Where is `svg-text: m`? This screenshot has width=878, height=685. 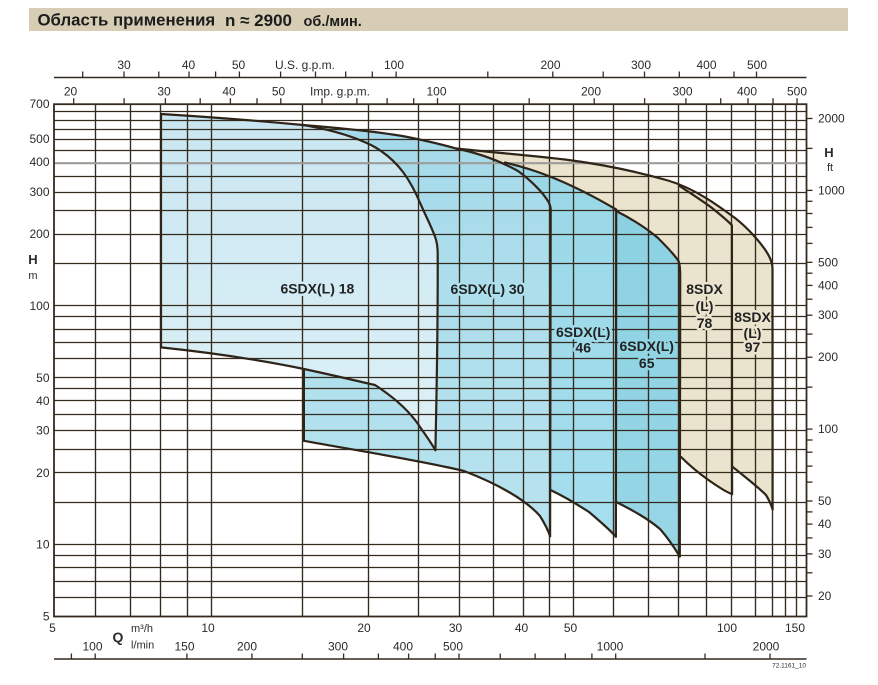 svg-text: m is located at coordinates (32, 276).